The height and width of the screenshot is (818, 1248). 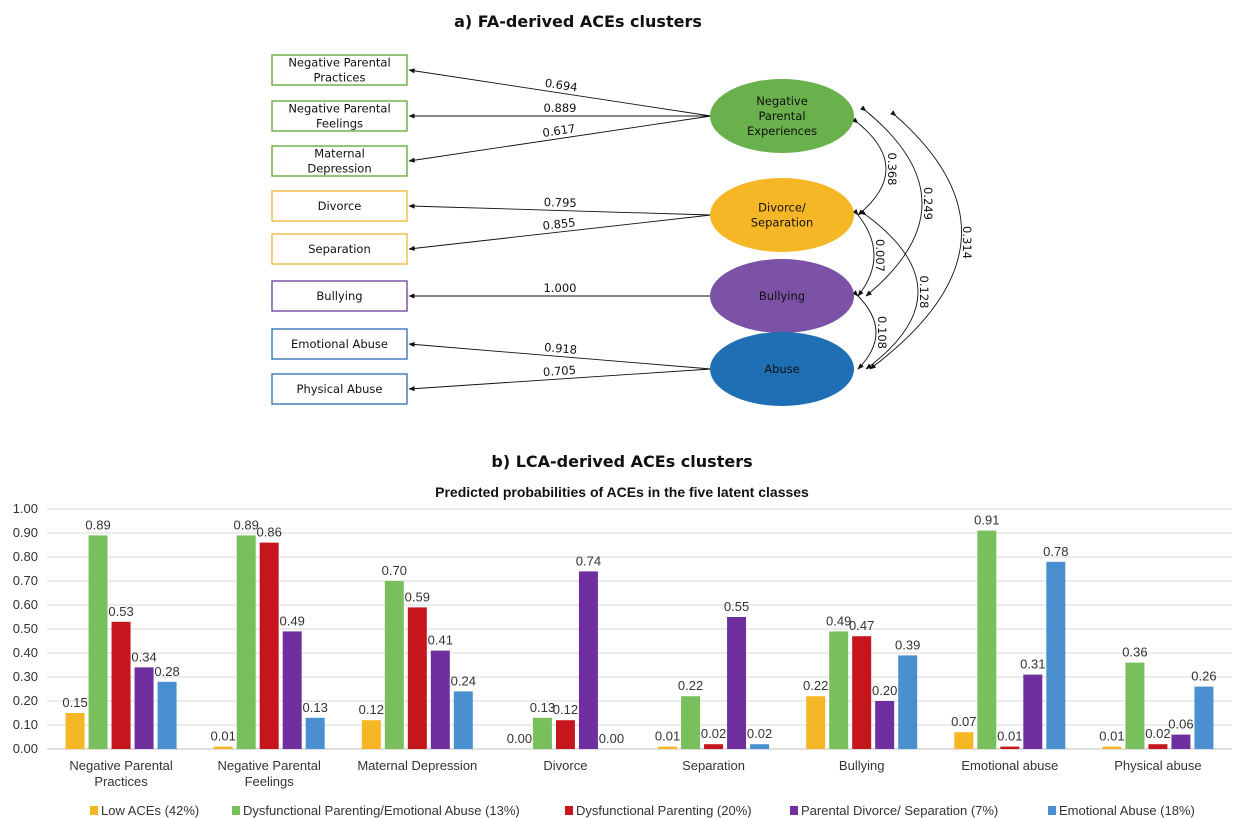 I want to click on y-tick-label: 0.80, so click(x=25, y=556).